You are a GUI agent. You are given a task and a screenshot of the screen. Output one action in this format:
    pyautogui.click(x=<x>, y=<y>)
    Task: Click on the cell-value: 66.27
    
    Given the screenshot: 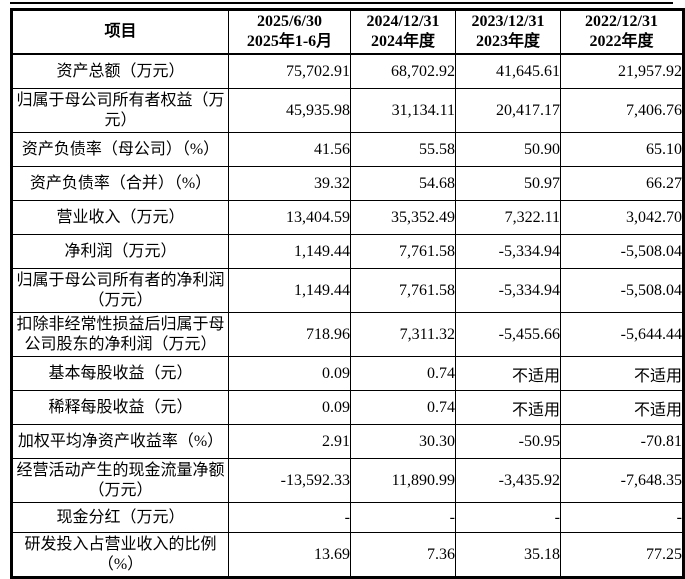 What is the action you would take?
    pyautogui.click(x=622, y=183)
    